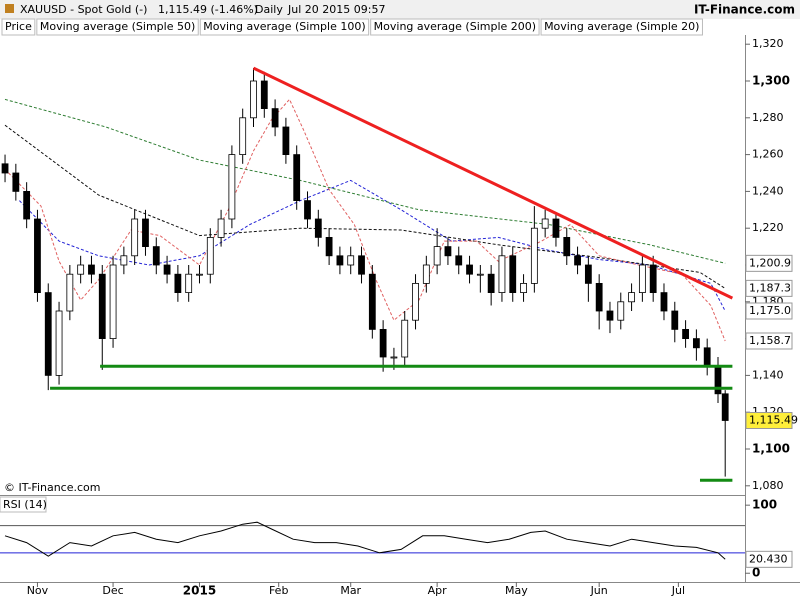 This screenshot has width=800, height=600. Describe the element at coordinates (400, 9) in the screenshot. I see `header-bar` at that location.